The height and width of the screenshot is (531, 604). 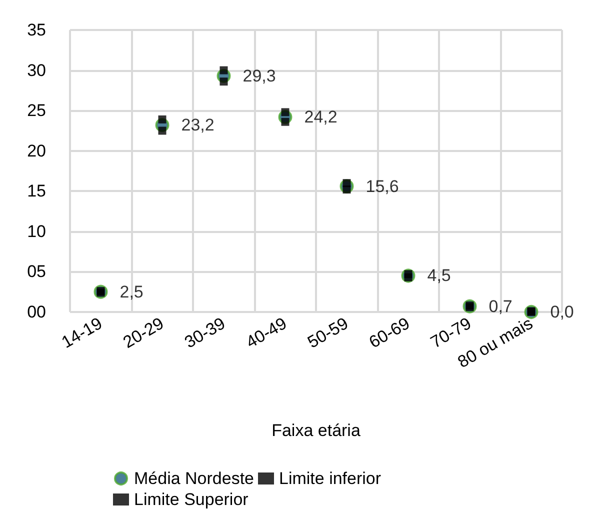 I want to click on y-tick-label: 35, so click(x=36, y=30).